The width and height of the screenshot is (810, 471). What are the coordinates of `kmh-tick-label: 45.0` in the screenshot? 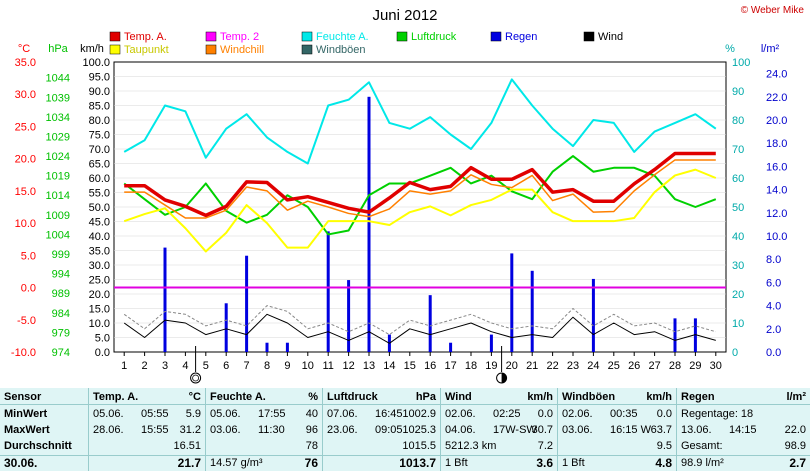 It's located at (99, 223).